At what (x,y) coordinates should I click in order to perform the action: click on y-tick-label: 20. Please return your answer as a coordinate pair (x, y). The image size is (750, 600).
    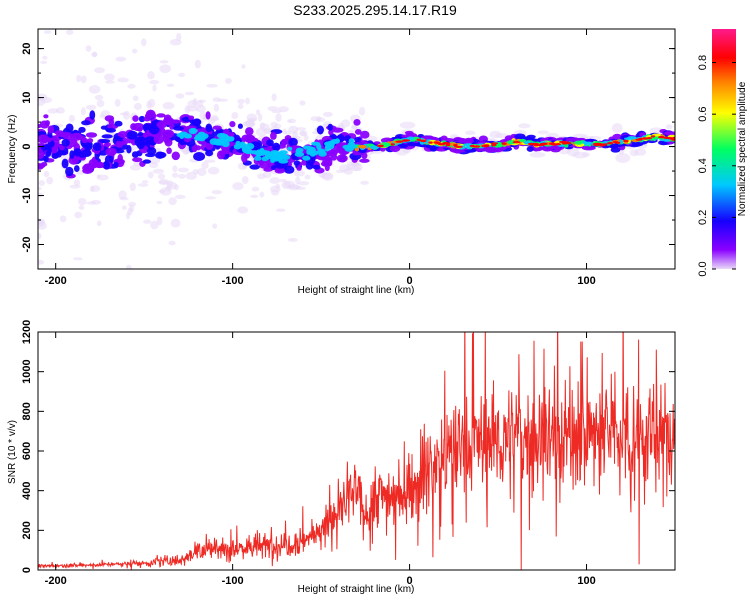
    Looking at the image, I should click on (27, 48).